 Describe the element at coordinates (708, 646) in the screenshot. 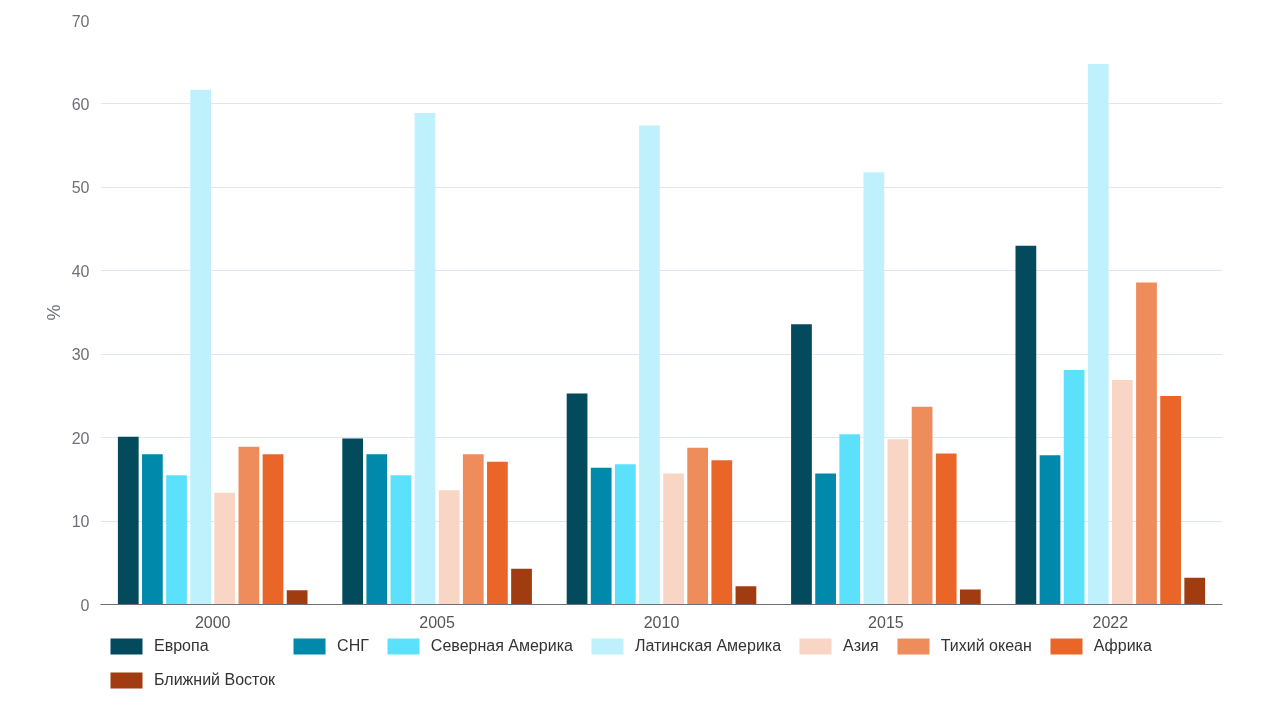

I see `legend-label: Латинская Америка` at that location.